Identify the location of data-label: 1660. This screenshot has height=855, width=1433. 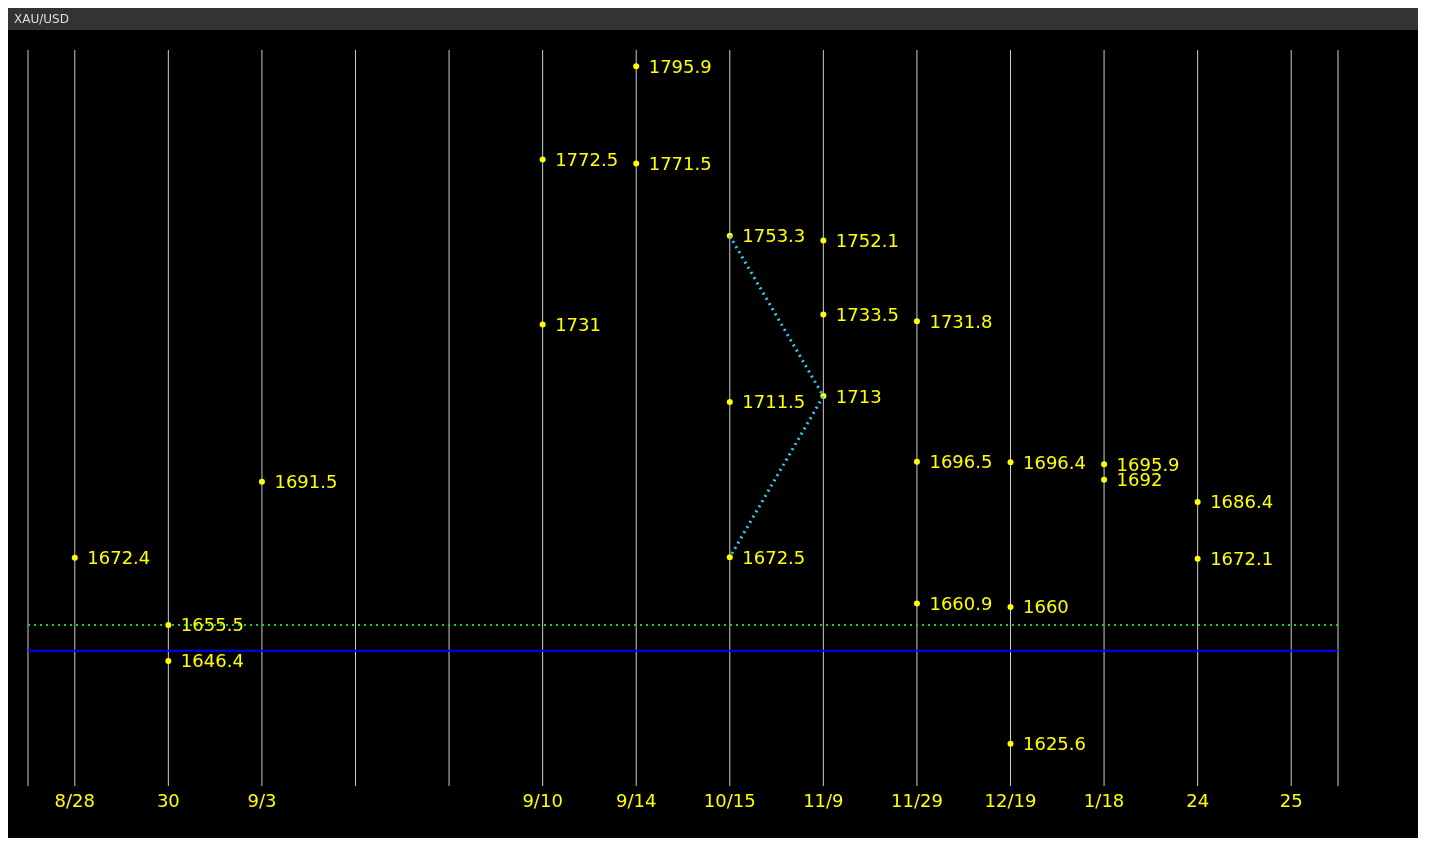
(1046, 607).